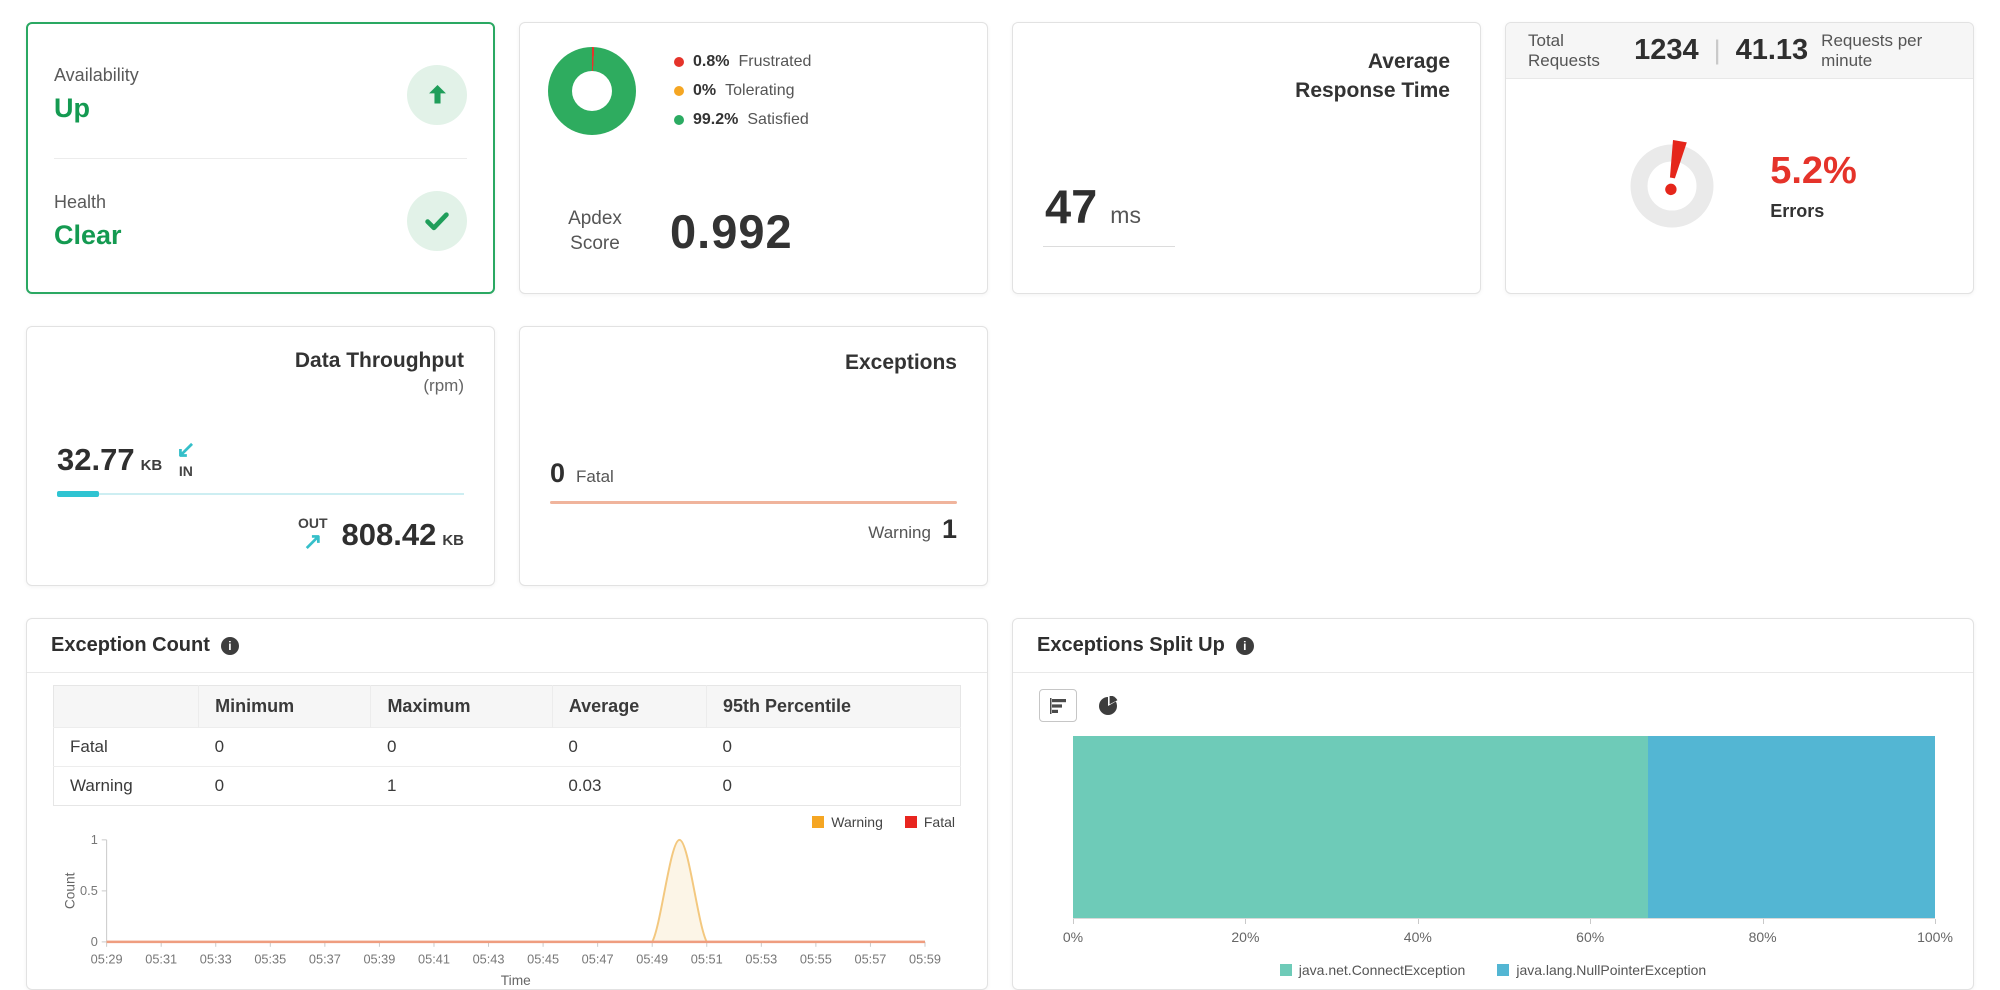 This screenshot has height=990, width=2000. What do you see at coordinates (96, 75) in the screenshot?
I see `availability-label: Availability` at bounding box center [96, 75].